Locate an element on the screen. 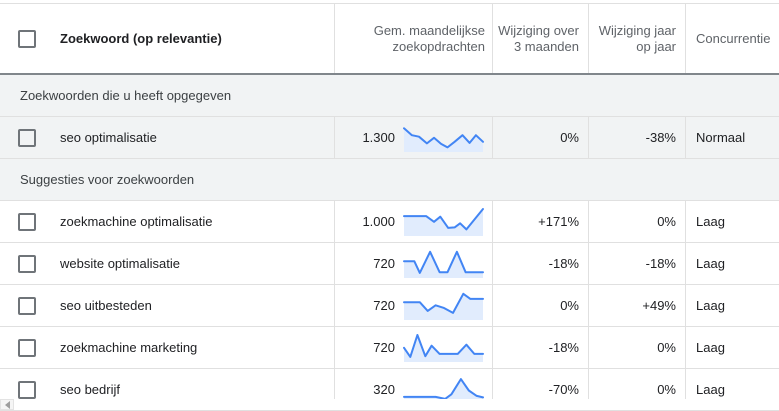 This screenshot has height=411, width=779. volume-value: 1.300 is located at coordinates (378, 137).